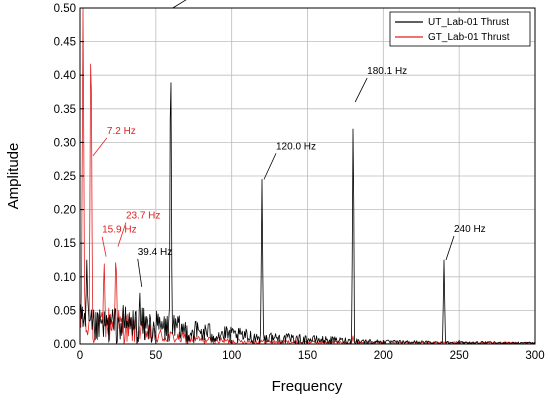 The width and height of the screenshot is (550, 401). What do you see at coordinates (459, 356) in the screenshot?
I see `x-tick-label: 250` at bounding box center [459, 356].